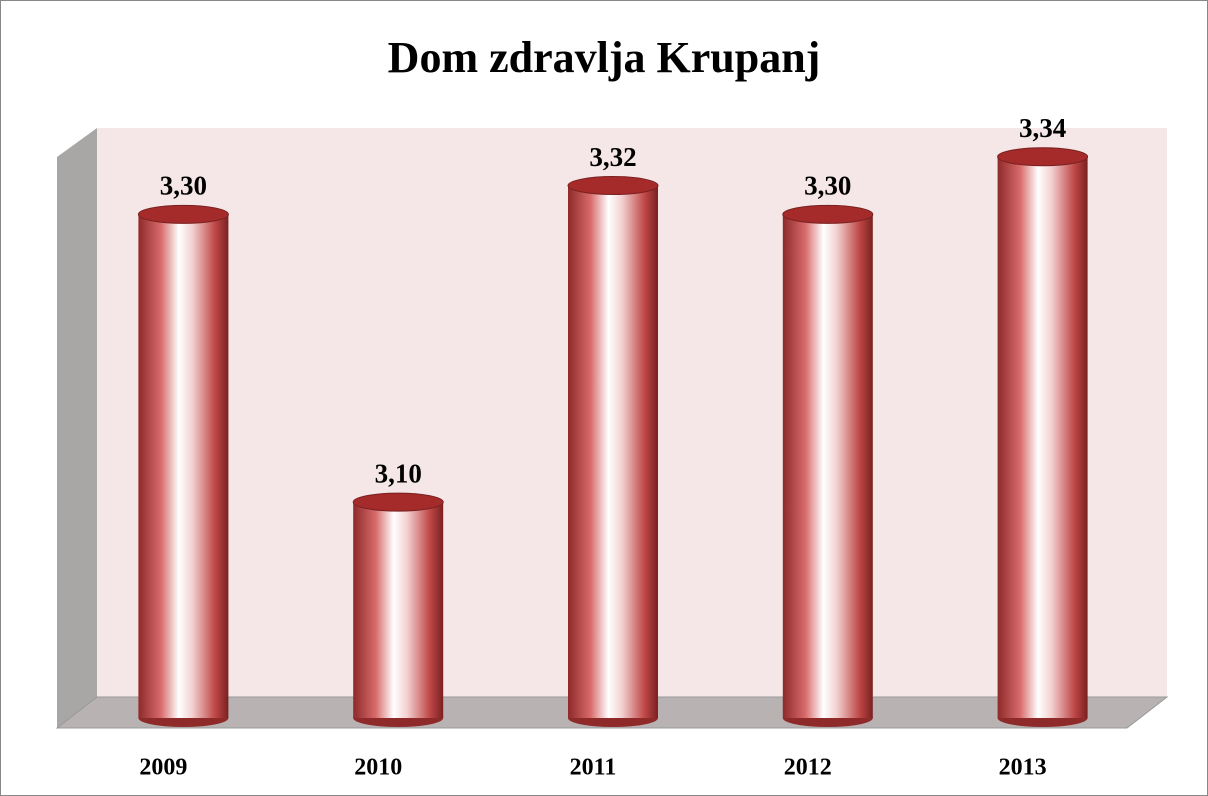 Image resolution: width=1208 pixels, height=796 pixels. I want to click on x-tick-label: 2009, so click(163, 768).